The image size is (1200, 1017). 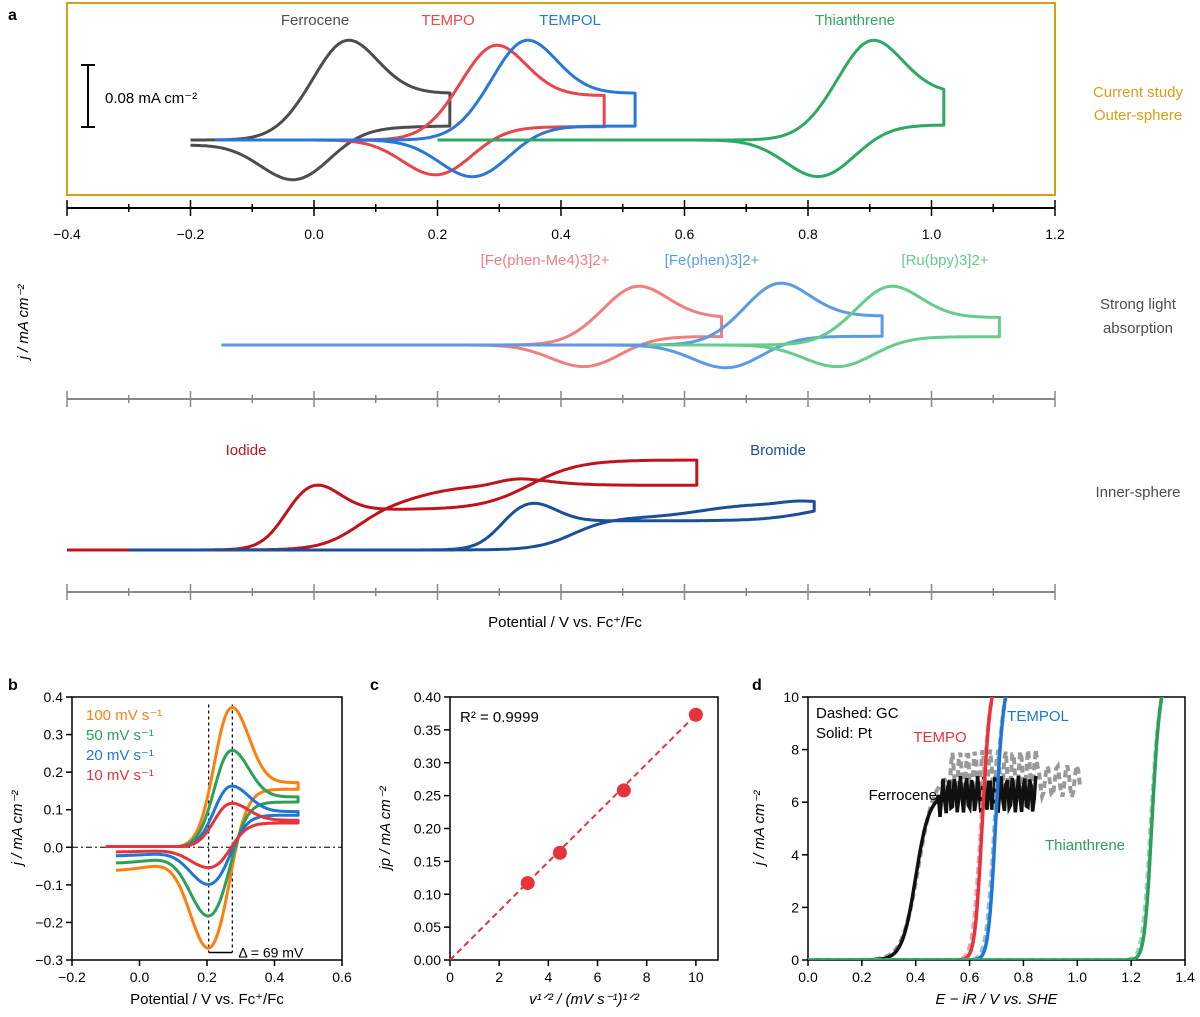 I want to click on panel-a-label-tempo: TEMPO, so click(x=447, y=20).